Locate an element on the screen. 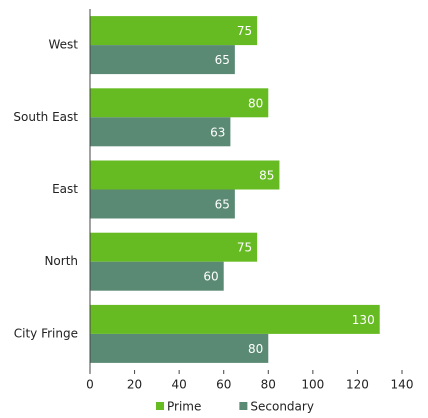 This screenshot has height=418, width=428. legend-label: Secondary is located at coordinates (282, 407).